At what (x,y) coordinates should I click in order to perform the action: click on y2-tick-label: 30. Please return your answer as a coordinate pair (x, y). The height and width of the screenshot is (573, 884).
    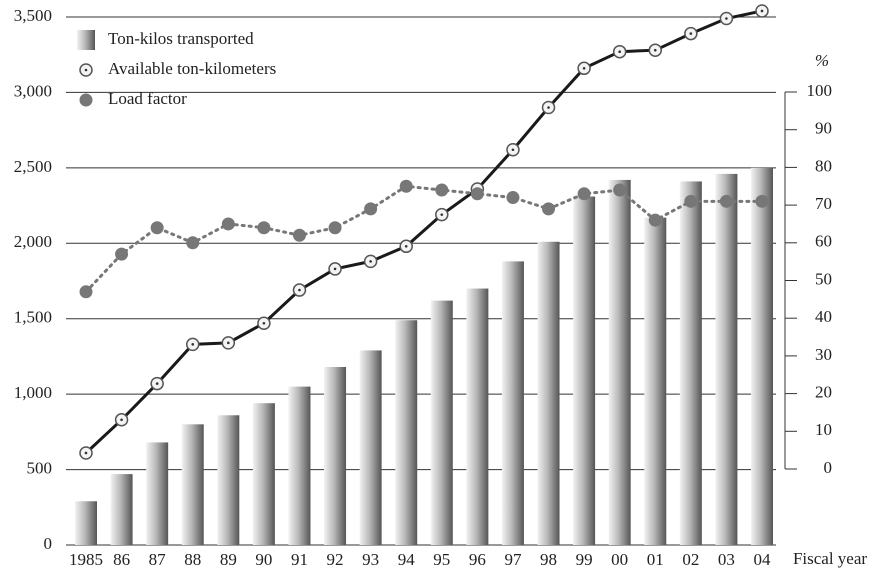
    Looking at the image, I should click on (823, 354).